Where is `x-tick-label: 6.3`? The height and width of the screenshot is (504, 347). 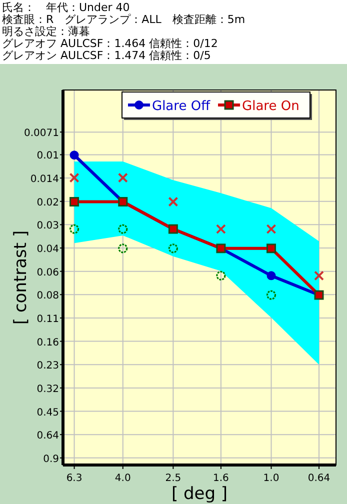 x-tick-label: 6.3 is located at coordinates (74, 478).